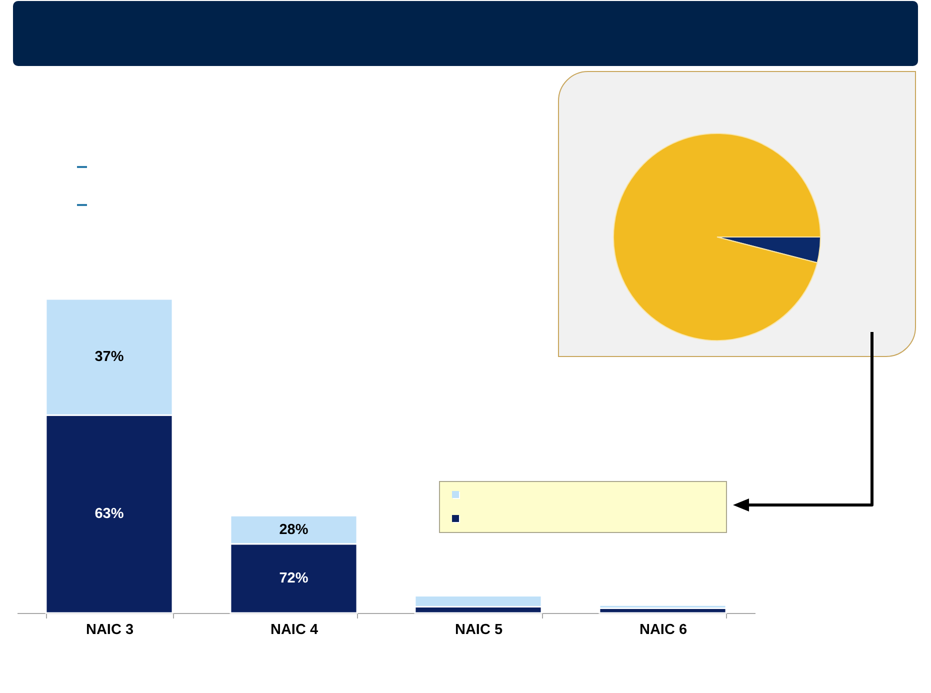 This screenshot has height=693, width=931. Describe the element at coordinates (109, 357) in the screenshot. I see `annotation: 37%` at that location.